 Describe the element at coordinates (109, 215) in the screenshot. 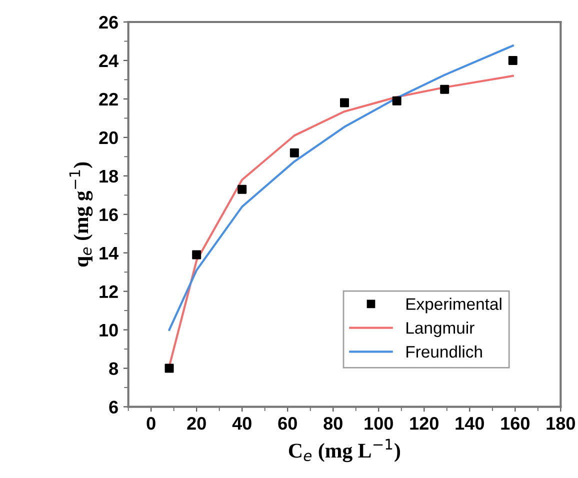

I see `y-tick-label: 16` at that location.